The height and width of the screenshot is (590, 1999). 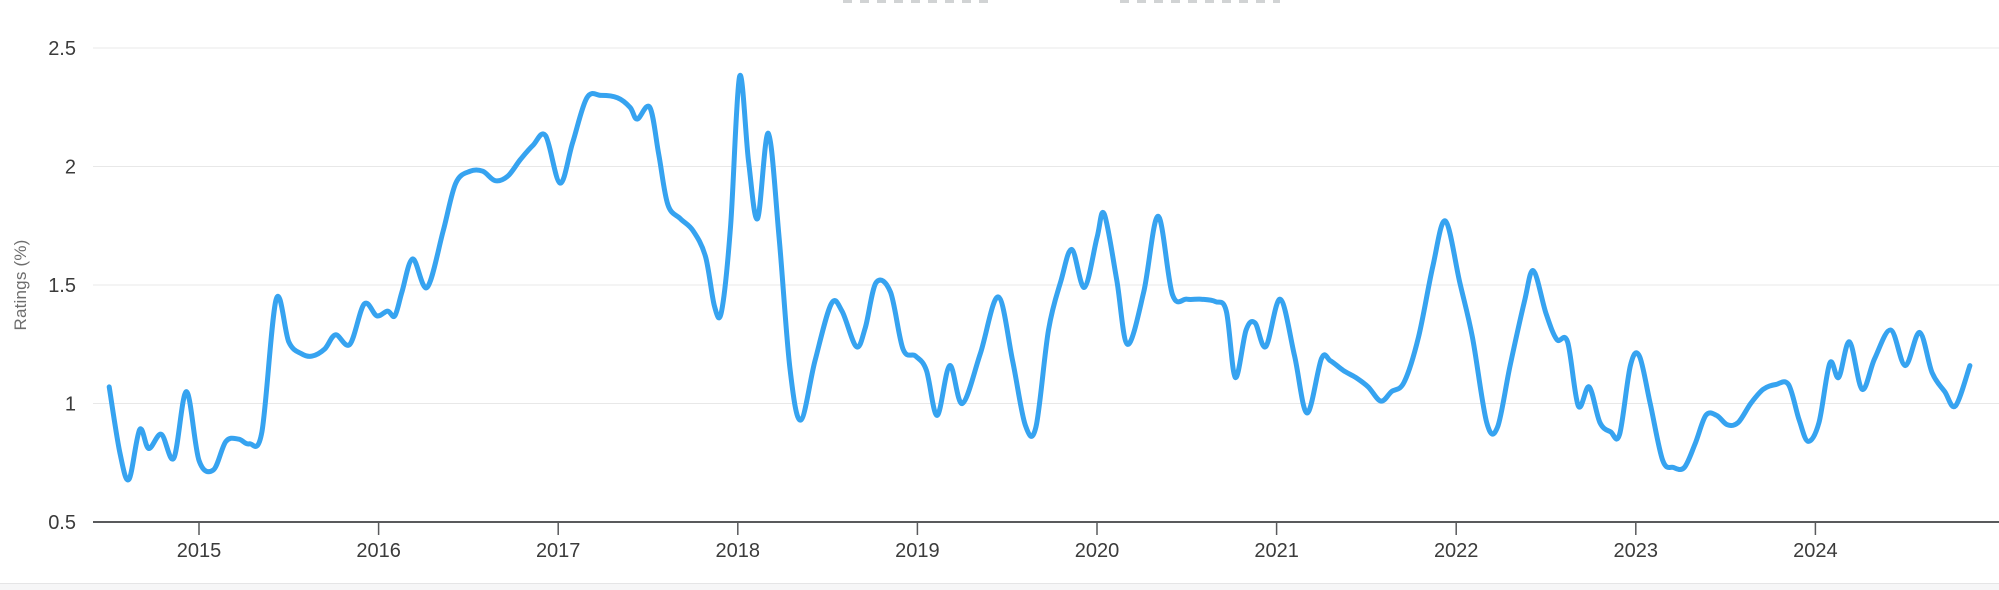 What do you see at coordinates (378, 551) in the screenshot?
I see `x-tick-label: 2016` at bounding box center [378, 551].